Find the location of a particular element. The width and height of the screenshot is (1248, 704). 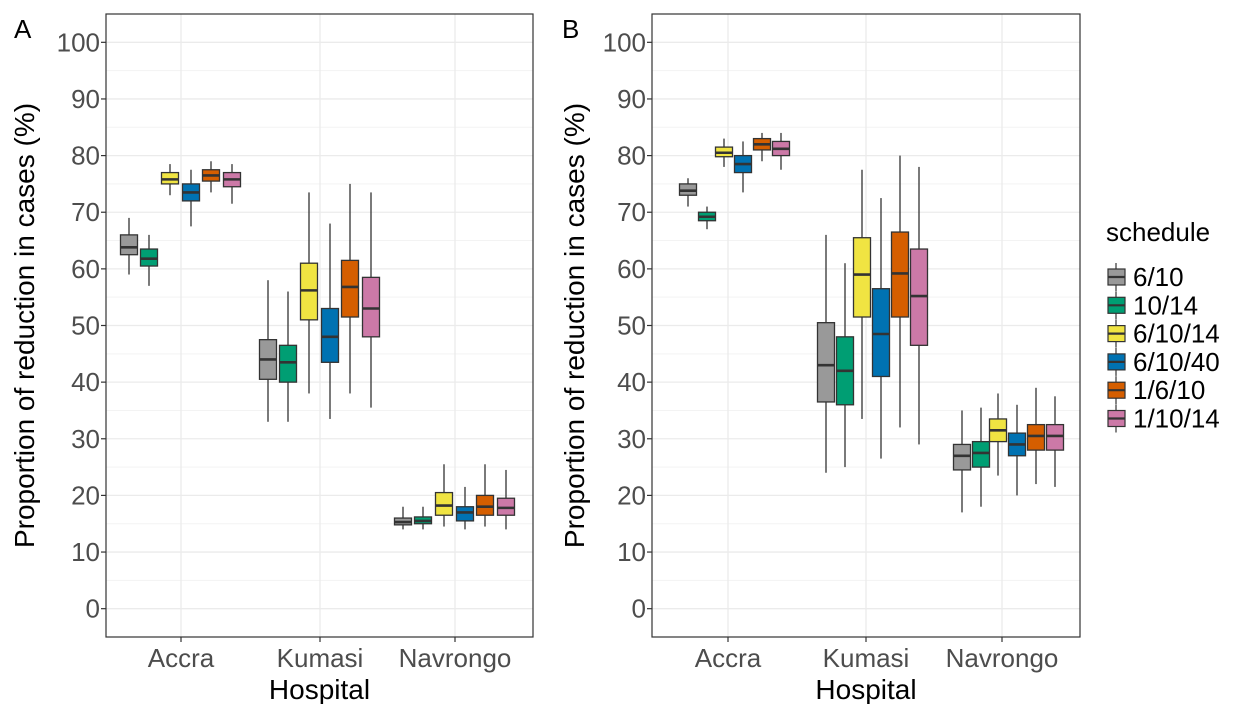

legend-item-6-10: 6/10 is located at coordinates (1145, 277).